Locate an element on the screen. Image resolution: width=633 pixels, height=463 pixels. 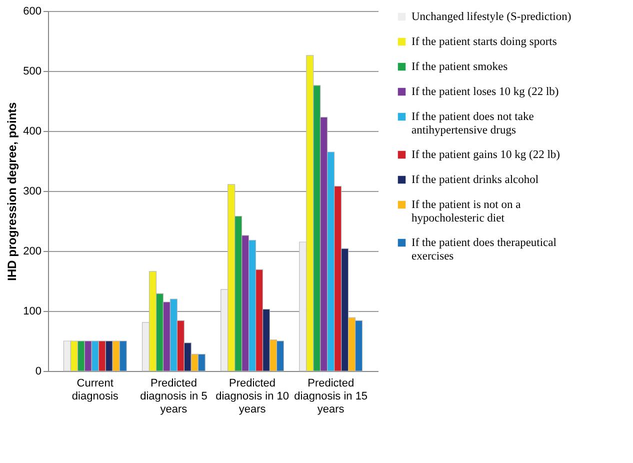
legend-label: If the patient drinks alcohol is located at coordinates (475, 180).